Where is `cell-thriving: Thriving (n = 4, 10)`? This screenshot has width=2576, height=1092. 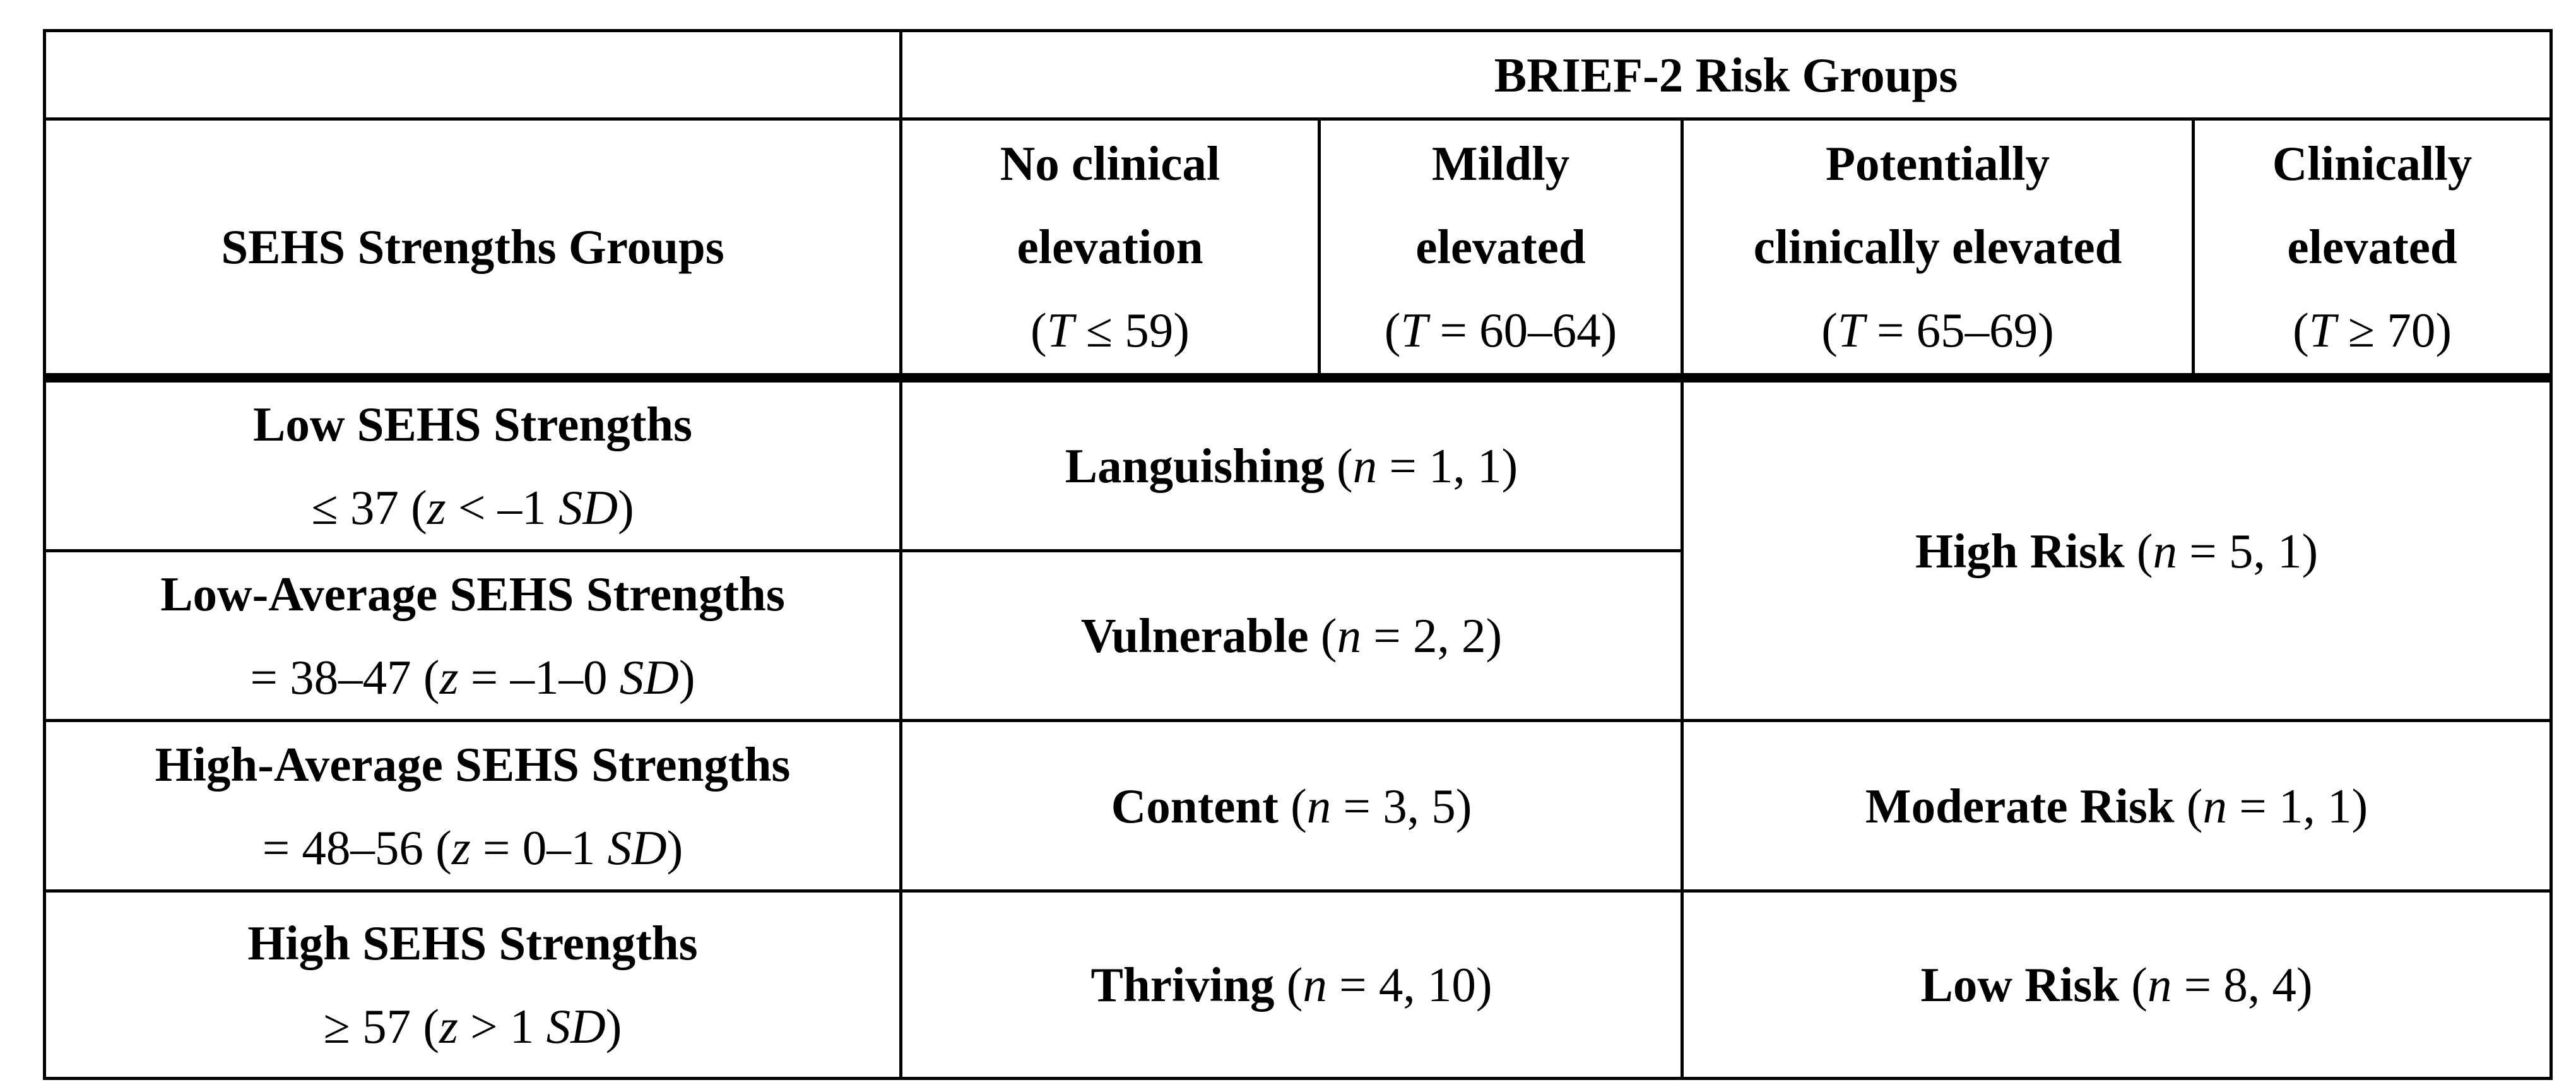
cell-thriving: Thriving (n = 4, 10) is located at coordinates (1292, 984).